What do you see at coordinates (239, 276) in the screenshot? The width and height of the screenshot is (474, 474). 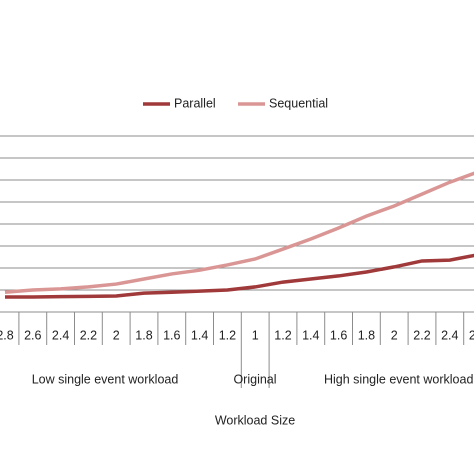 I see `series-line` at bounding box center [239, 276].